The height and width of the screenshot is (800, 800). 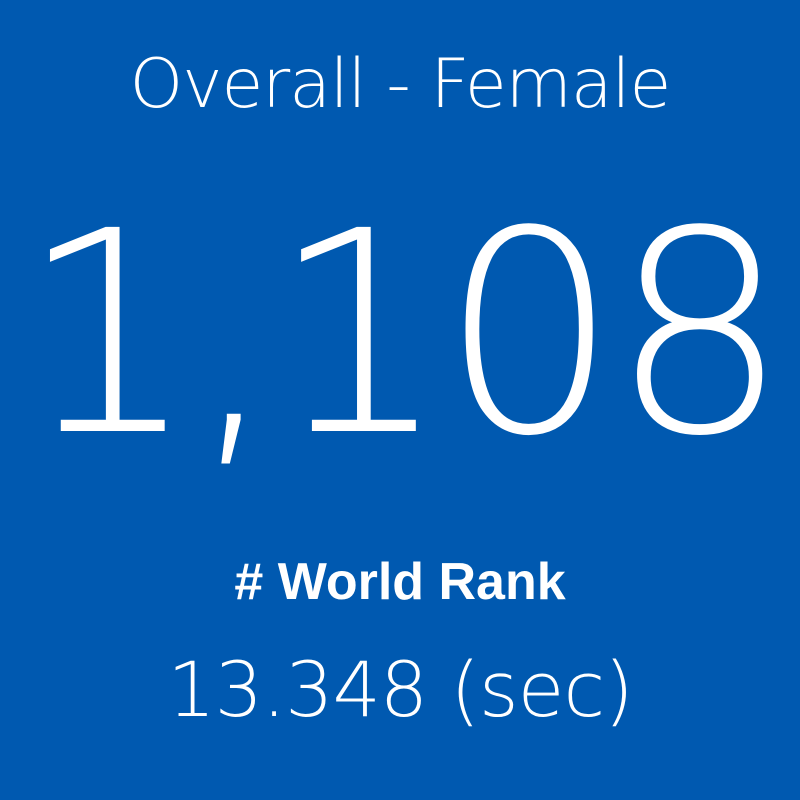 What do you see at coordinates (400, 582) in the screenshot?
I see `rank-label: # World Rank` at bounding box center [400, 582].